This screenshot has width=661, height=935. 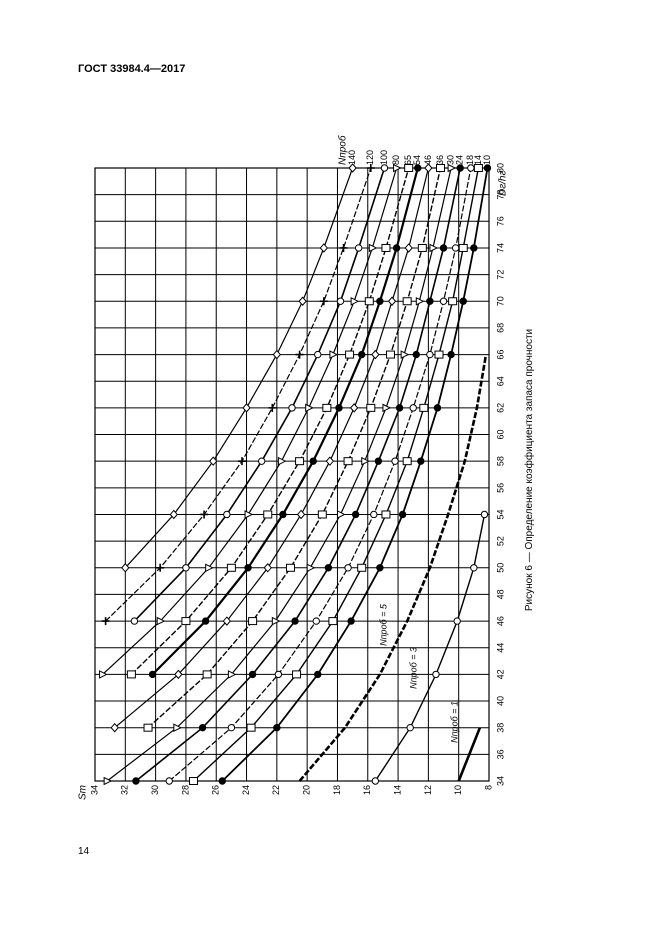 What do you see at coordinates (500, 195) in the screenshot?
I see `x-tick-label: 78` at bounding box center [500, 195].